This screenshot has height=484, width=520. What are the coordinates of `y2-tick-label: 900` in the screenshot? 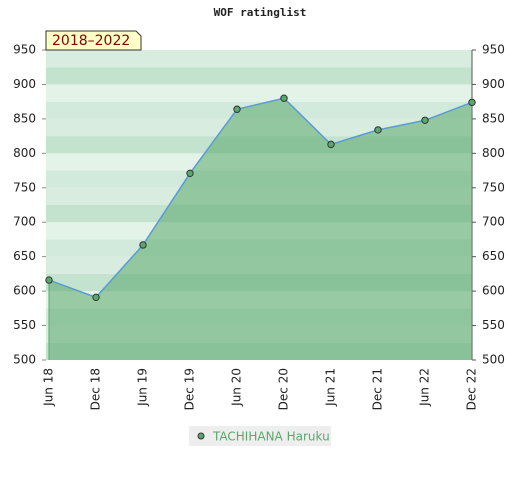 It's located at (493, 84).